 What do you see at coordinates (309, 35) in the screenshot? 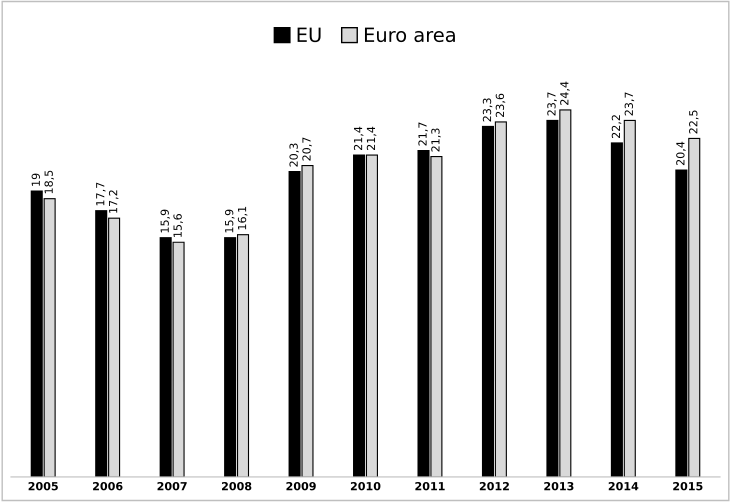
I see `legend-label: EU` at bounding box center [309, 35].